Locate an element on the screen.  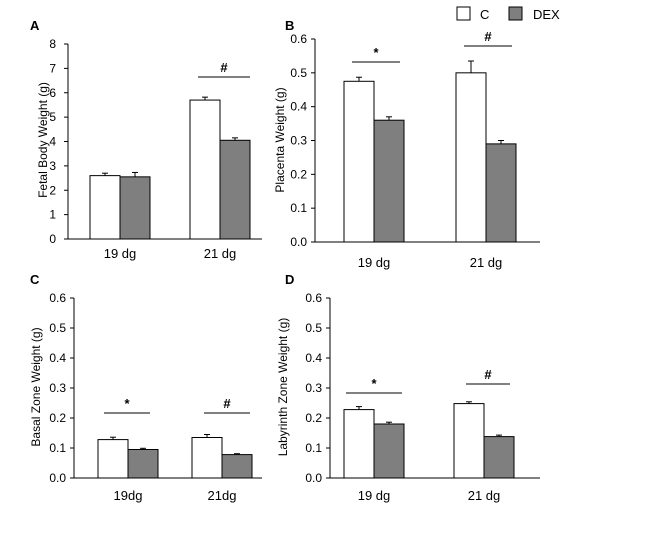
y-tick-label: 7 is located at coordinates (52, 68).